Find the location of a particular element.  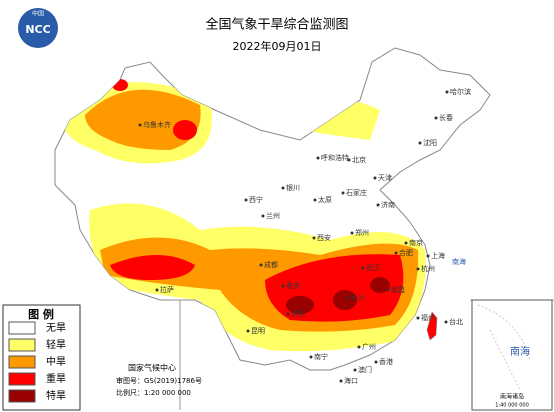

city-label: 台北 is located at coordinates (456, 321).